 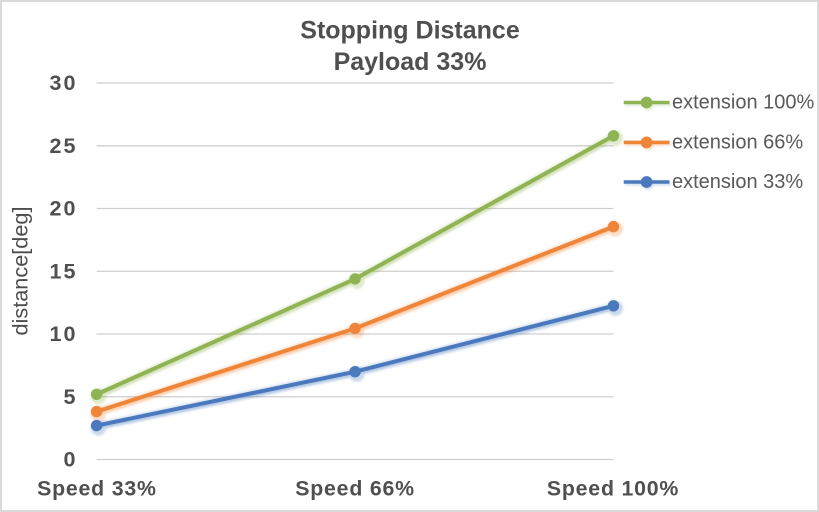 I want to click on svg-text: Speed 100%, so click(x=613, y=489).